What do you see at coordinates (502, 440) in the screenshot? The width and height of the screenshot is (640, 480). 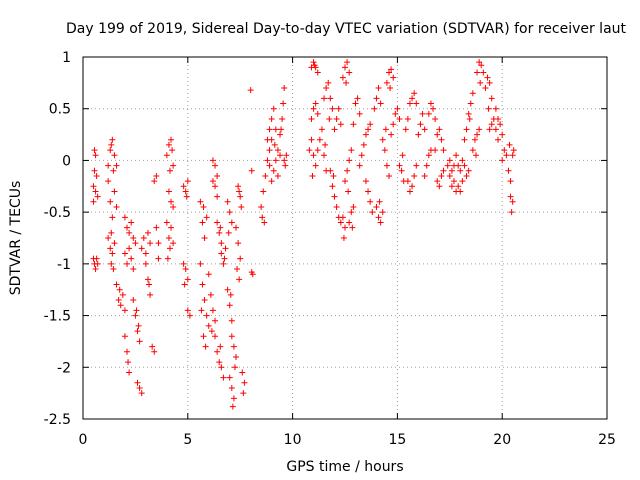 I see `x-tick-label: 20` at bounding box center [502, 440].